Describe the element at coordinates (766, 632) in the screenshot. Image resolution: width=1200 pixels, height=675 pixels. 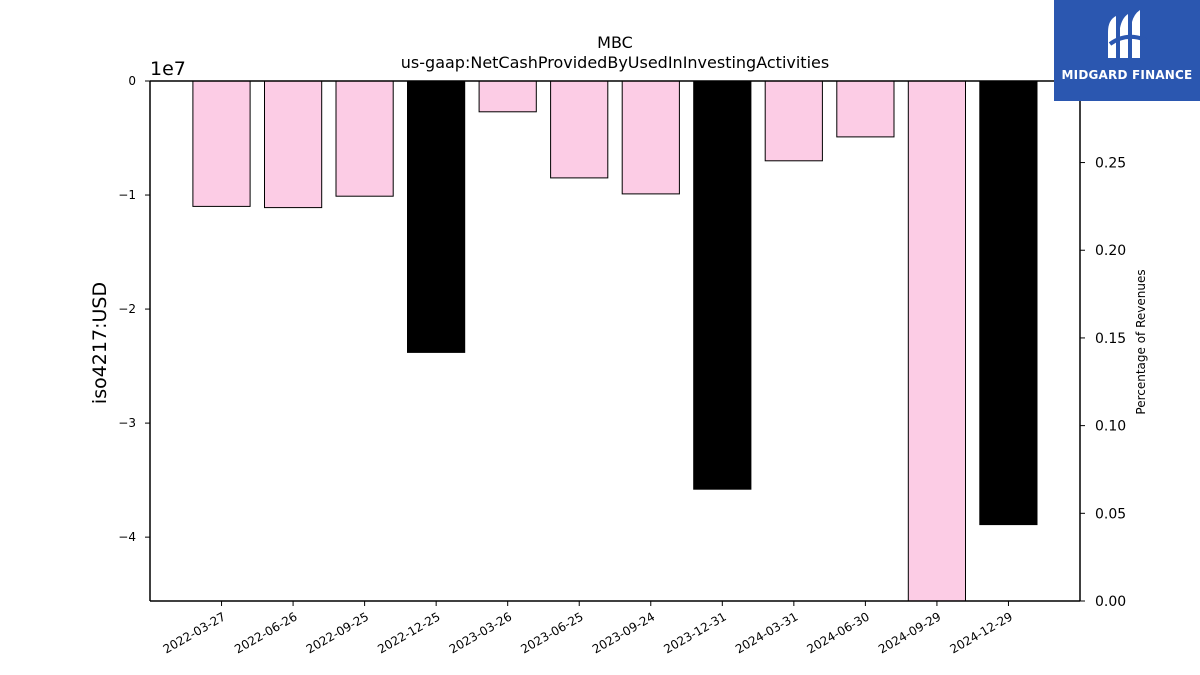
I see `x-tick-label: 2024-03-31` at that location.